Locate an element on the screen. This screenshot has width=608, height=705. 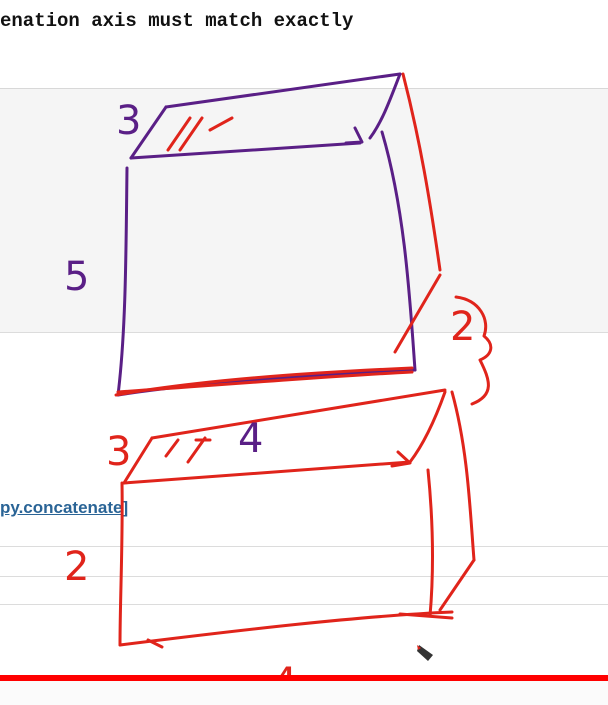
top-height-label: 5 is located at coordinates (76, 277).